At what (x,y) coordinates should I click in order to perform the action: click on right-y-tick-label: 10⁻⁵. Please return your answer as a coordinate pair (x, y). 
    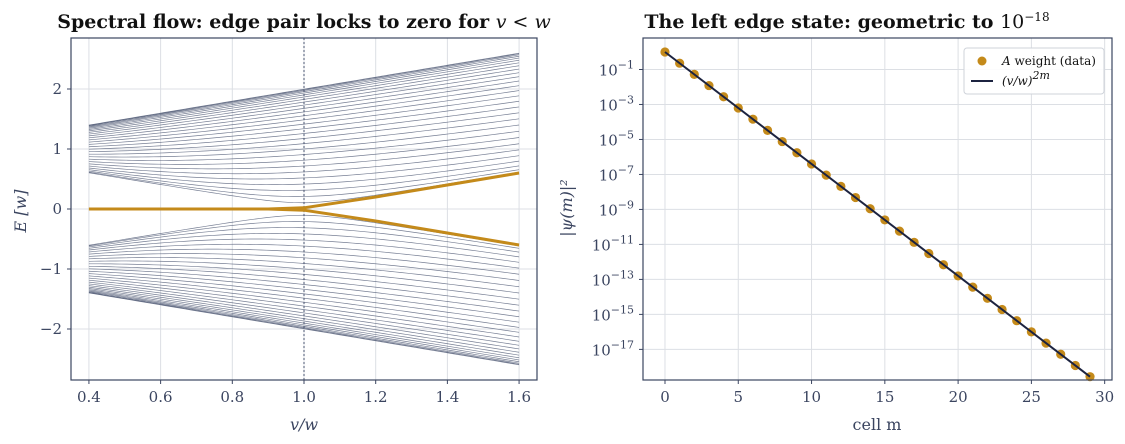
    Looking at the image, I should click on (616, 138).